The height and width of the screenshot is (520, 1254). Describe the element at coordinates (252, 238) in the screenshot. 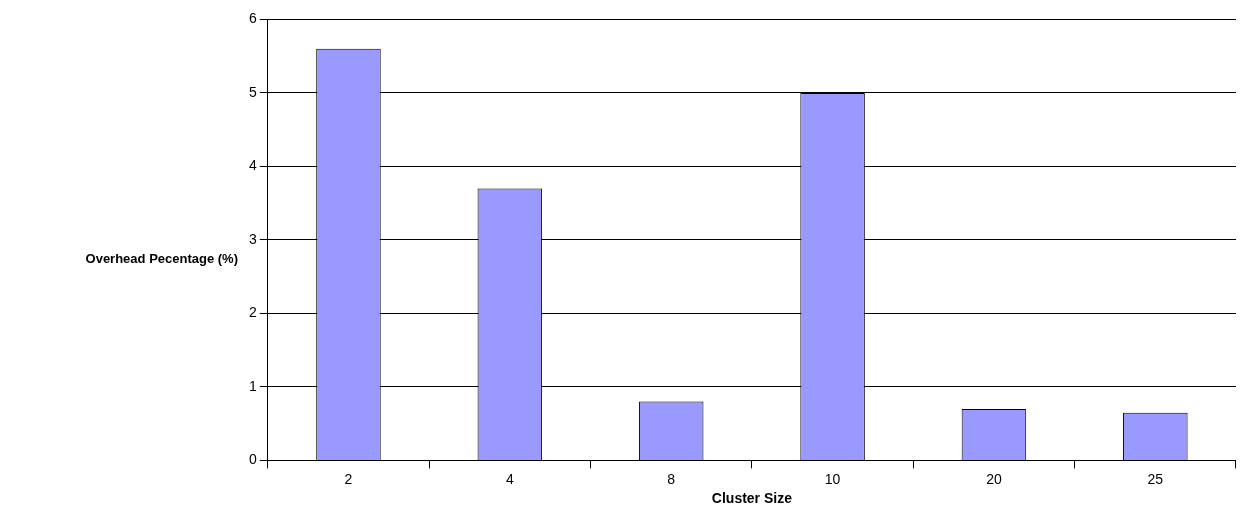

I see `y-tick-label: 3` at that location.